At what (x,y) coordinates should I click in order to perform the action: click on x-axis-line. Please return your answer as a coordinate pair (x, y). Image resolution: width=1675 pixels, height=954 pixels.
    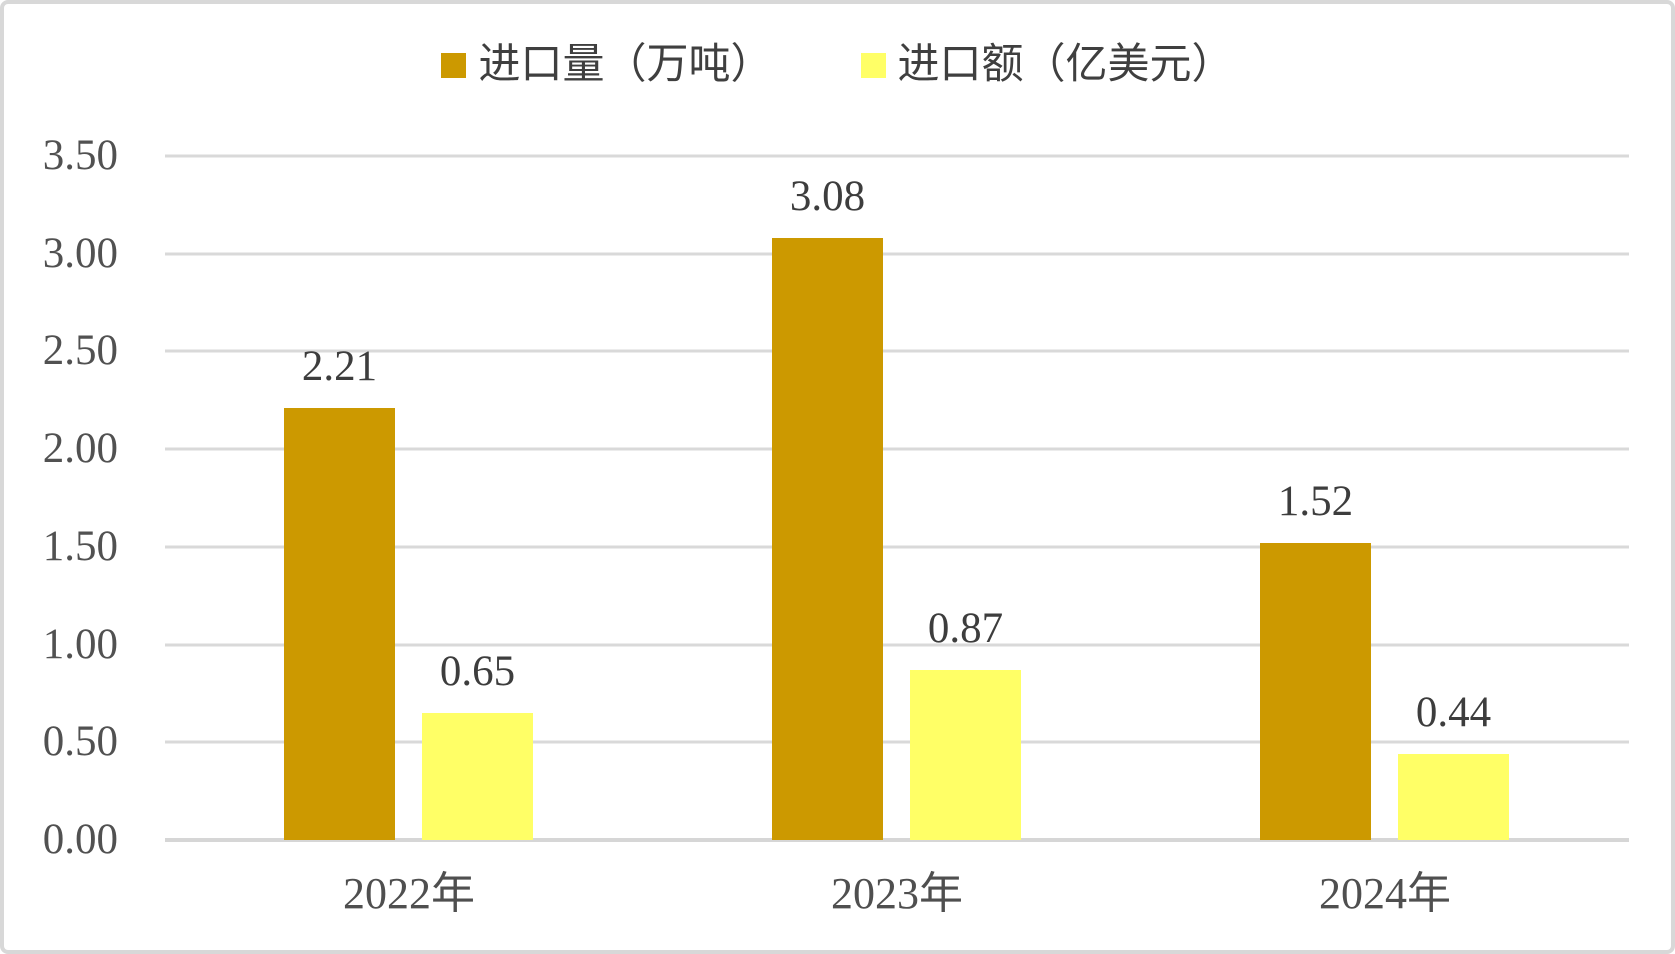
    Looking at the image, I should click on (897, 840).